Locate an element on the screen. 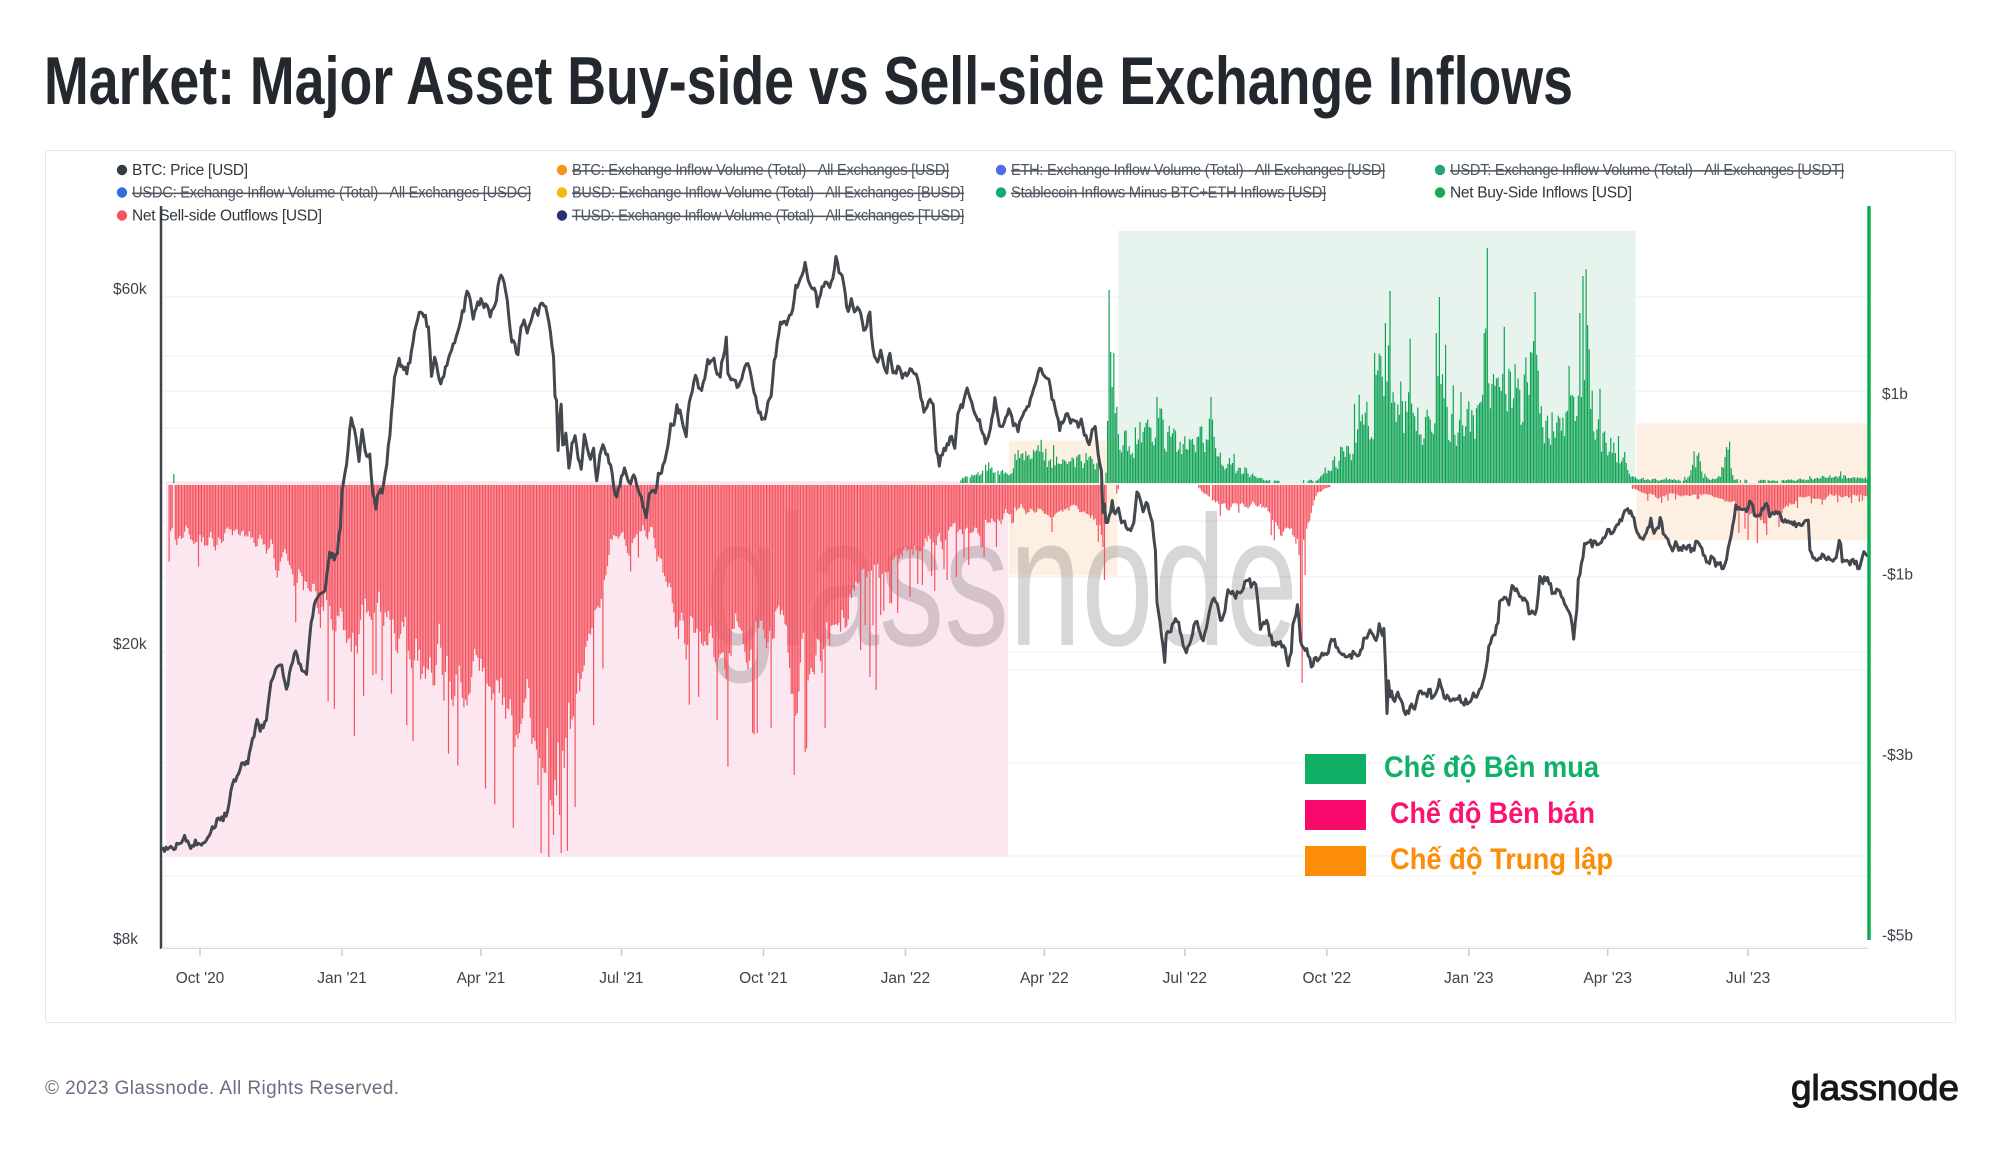  svg-text: Chế độ Bên bán is located at coordinates (1492, 813).